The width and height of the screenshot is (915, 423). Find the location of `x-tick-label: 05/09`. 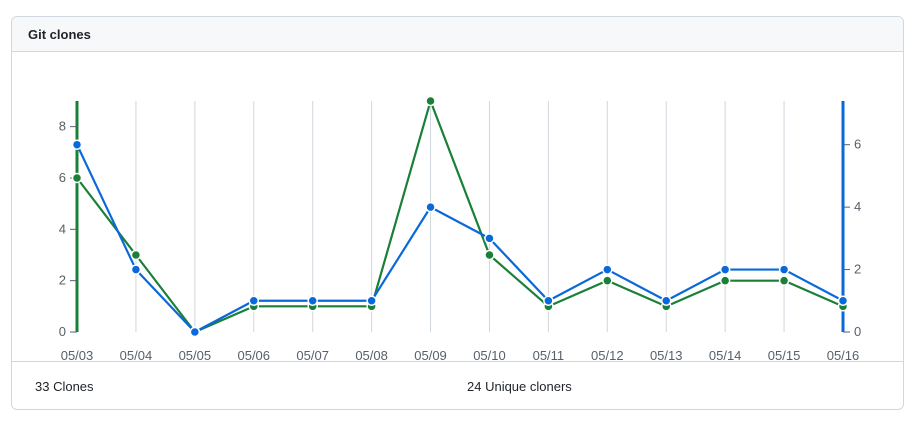

x-tick-label: 05/09 is located at coordinates (430, 354).